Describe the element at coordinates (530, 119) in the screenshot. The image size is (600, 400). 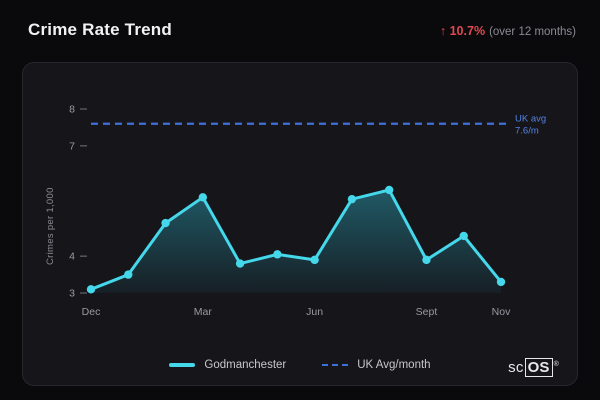
I see `uk-avg-annotation-line1: UK avg` at that location.